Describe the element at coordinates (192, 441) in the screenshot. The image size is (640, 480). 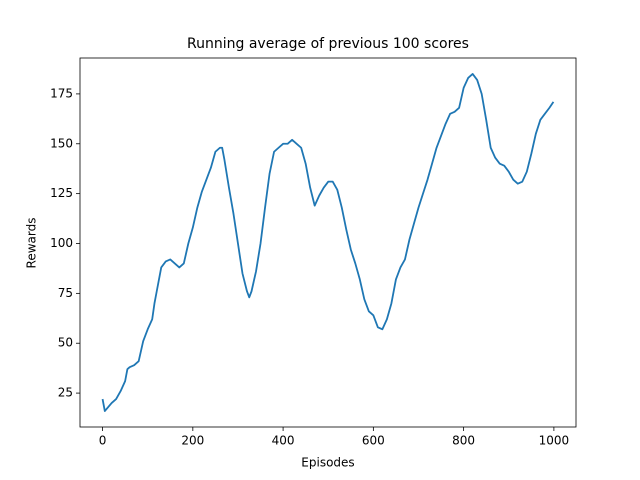
I see `x-tick-label: 200` at that location.